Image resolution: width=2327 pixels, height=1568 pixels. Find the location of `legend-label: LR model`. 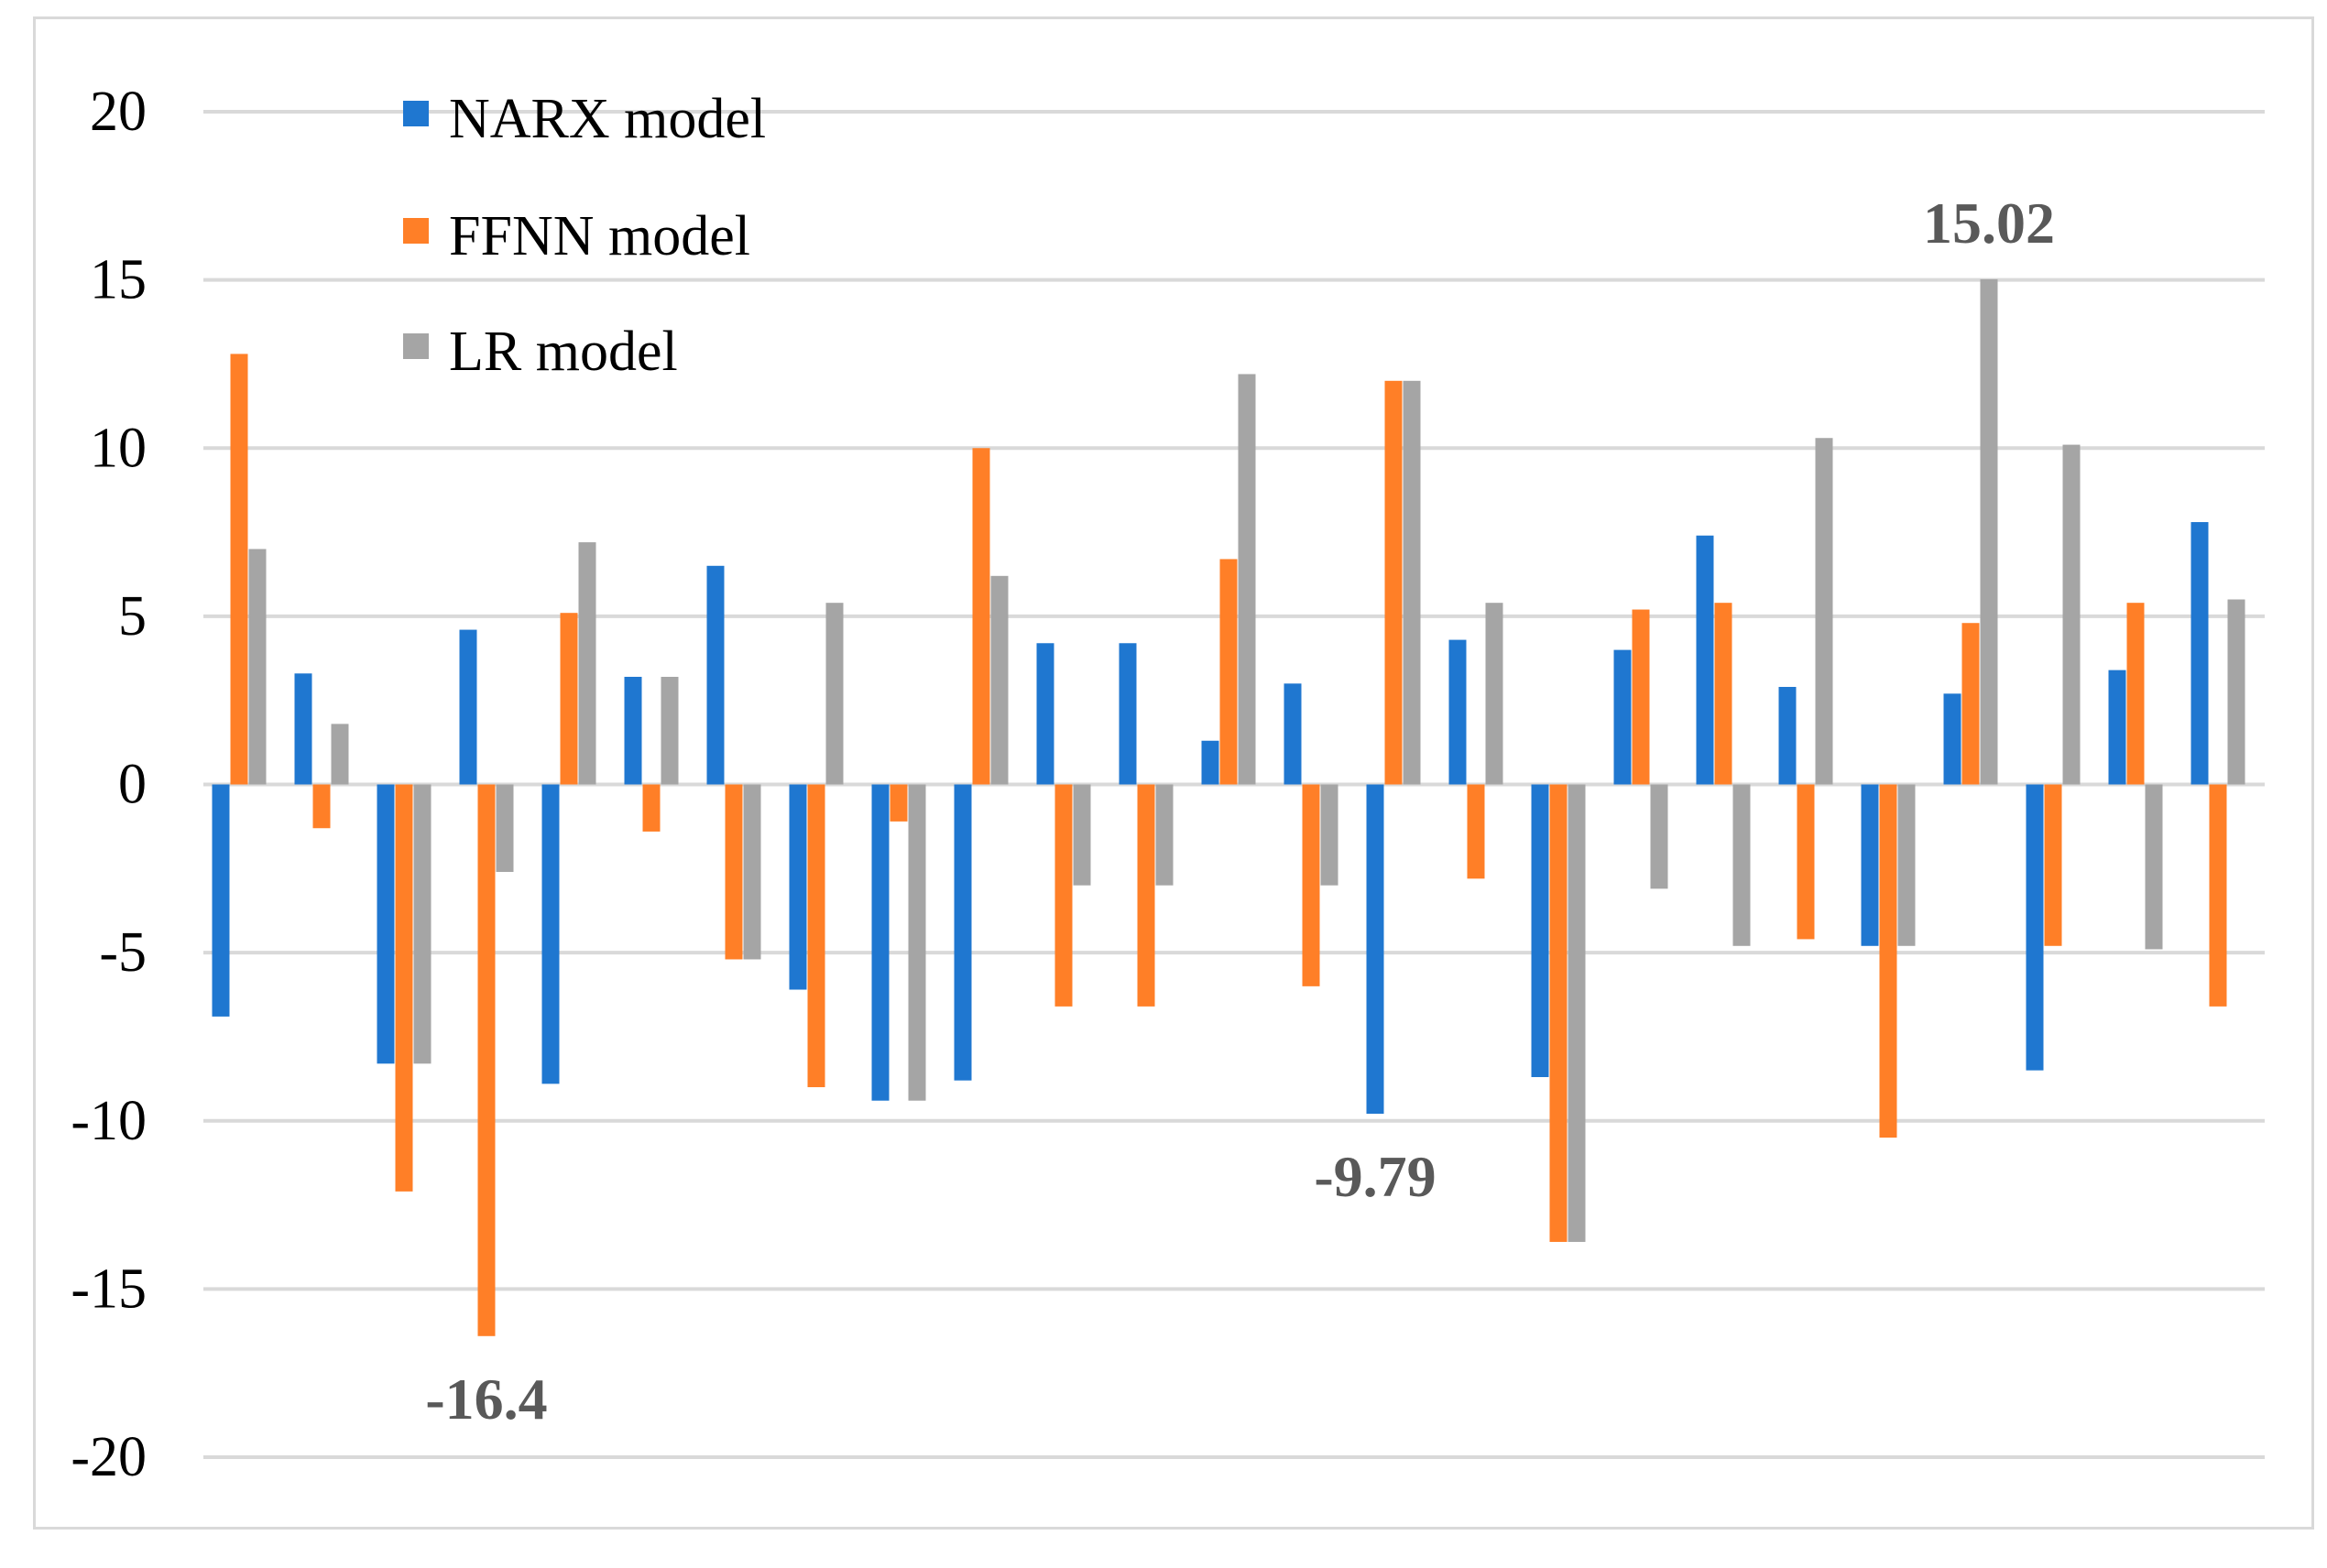

legend-label: LR model is located at coordinates (563, 352).